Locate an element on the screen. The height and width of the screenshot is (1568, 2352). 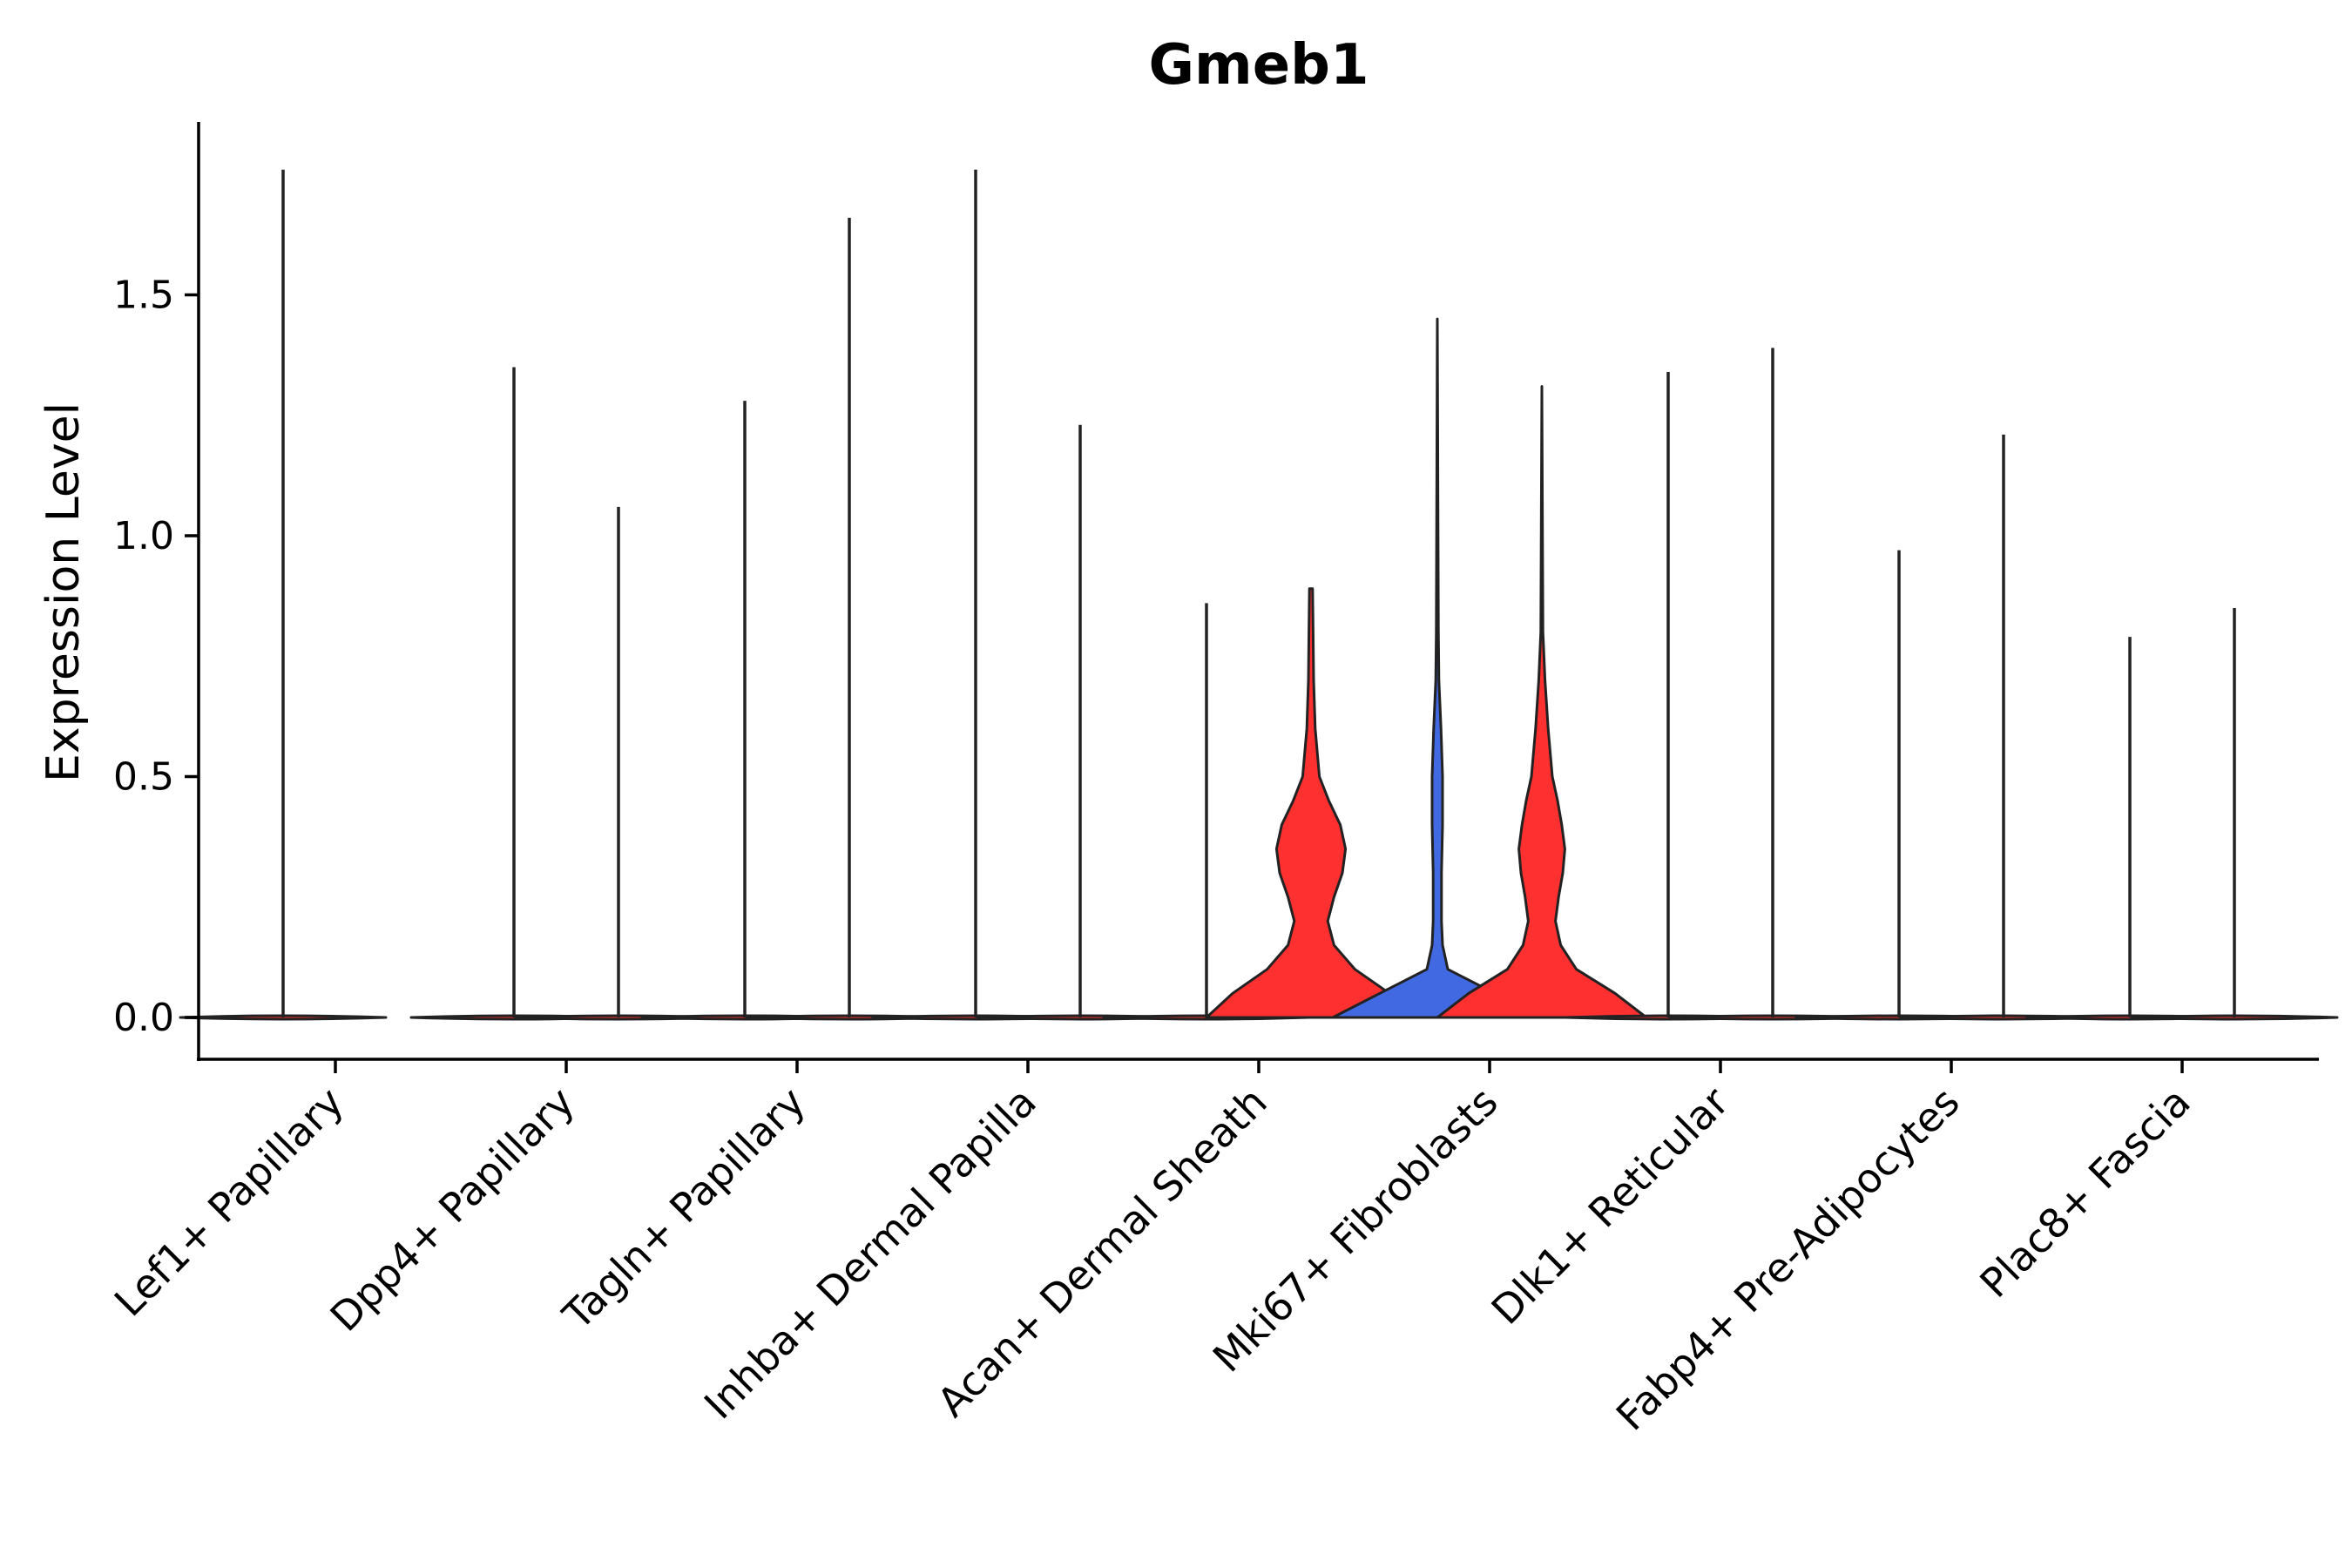
x-tick-label: Plac8+ Fascia is located at coordinates (2084, 1192).